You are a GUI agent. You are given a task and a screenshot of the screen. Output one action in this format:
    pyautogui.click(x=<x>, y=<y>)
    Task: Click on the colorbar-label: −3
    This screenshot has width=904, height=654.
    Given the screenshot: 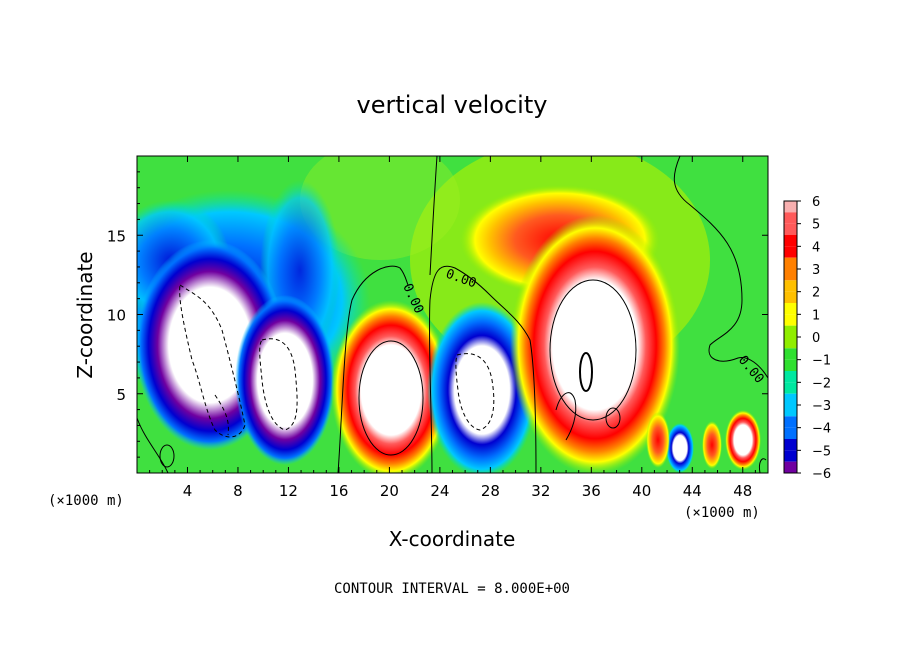 What is the action you would take?
    pyautogui.click(x=821, y=406)
    